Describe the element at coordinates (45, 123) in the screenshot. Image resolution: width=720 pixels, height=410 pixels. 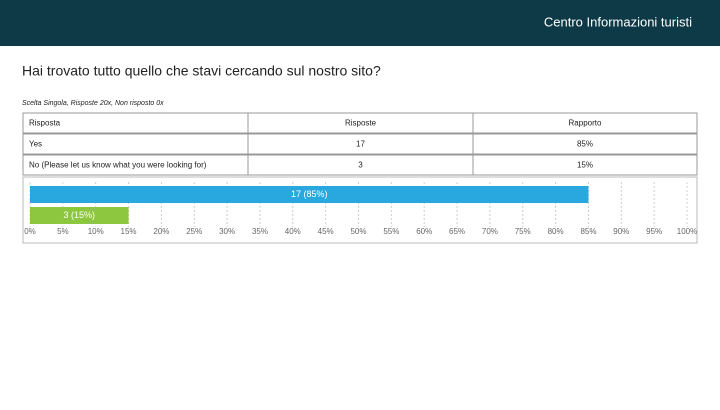
I see `table-header: Risposta` at that location.